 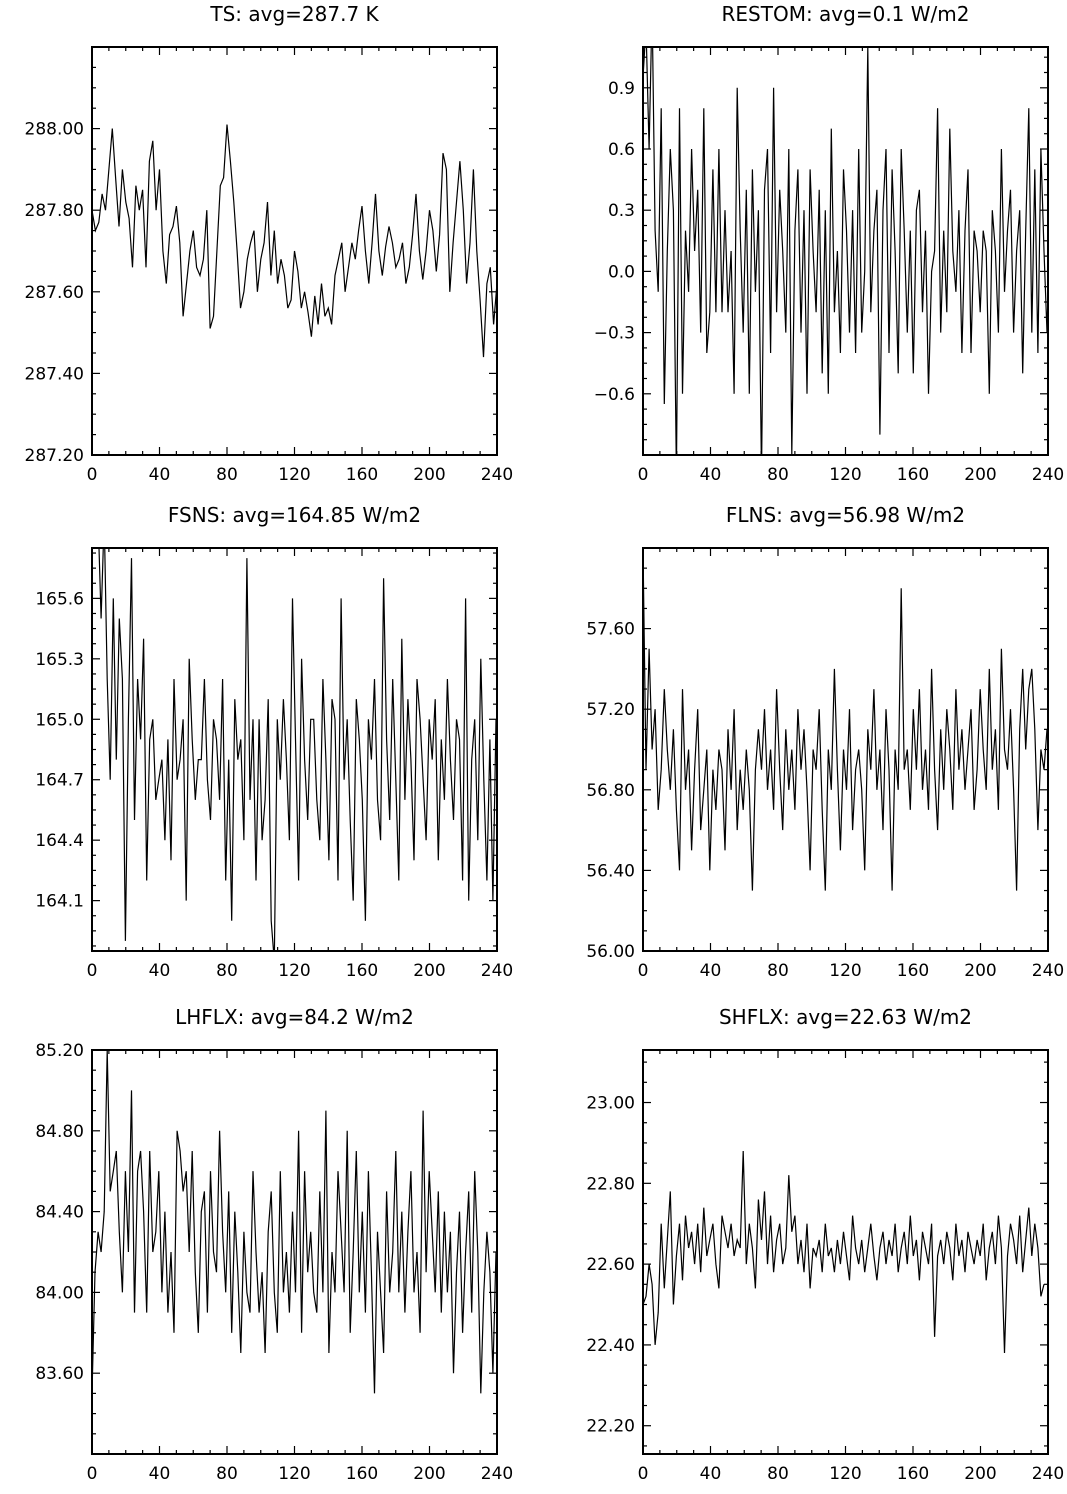 What do you see at coordinates (610, 710) in the screenshot?
I see `y-tick-label: 57.20` at bounding box center [610, 710].